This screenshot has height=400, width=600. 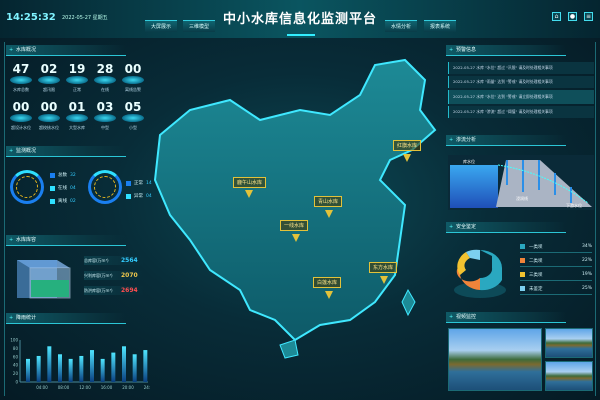 I want to click on stat-tile: 47 水库总数, so click(x=21, y=77).